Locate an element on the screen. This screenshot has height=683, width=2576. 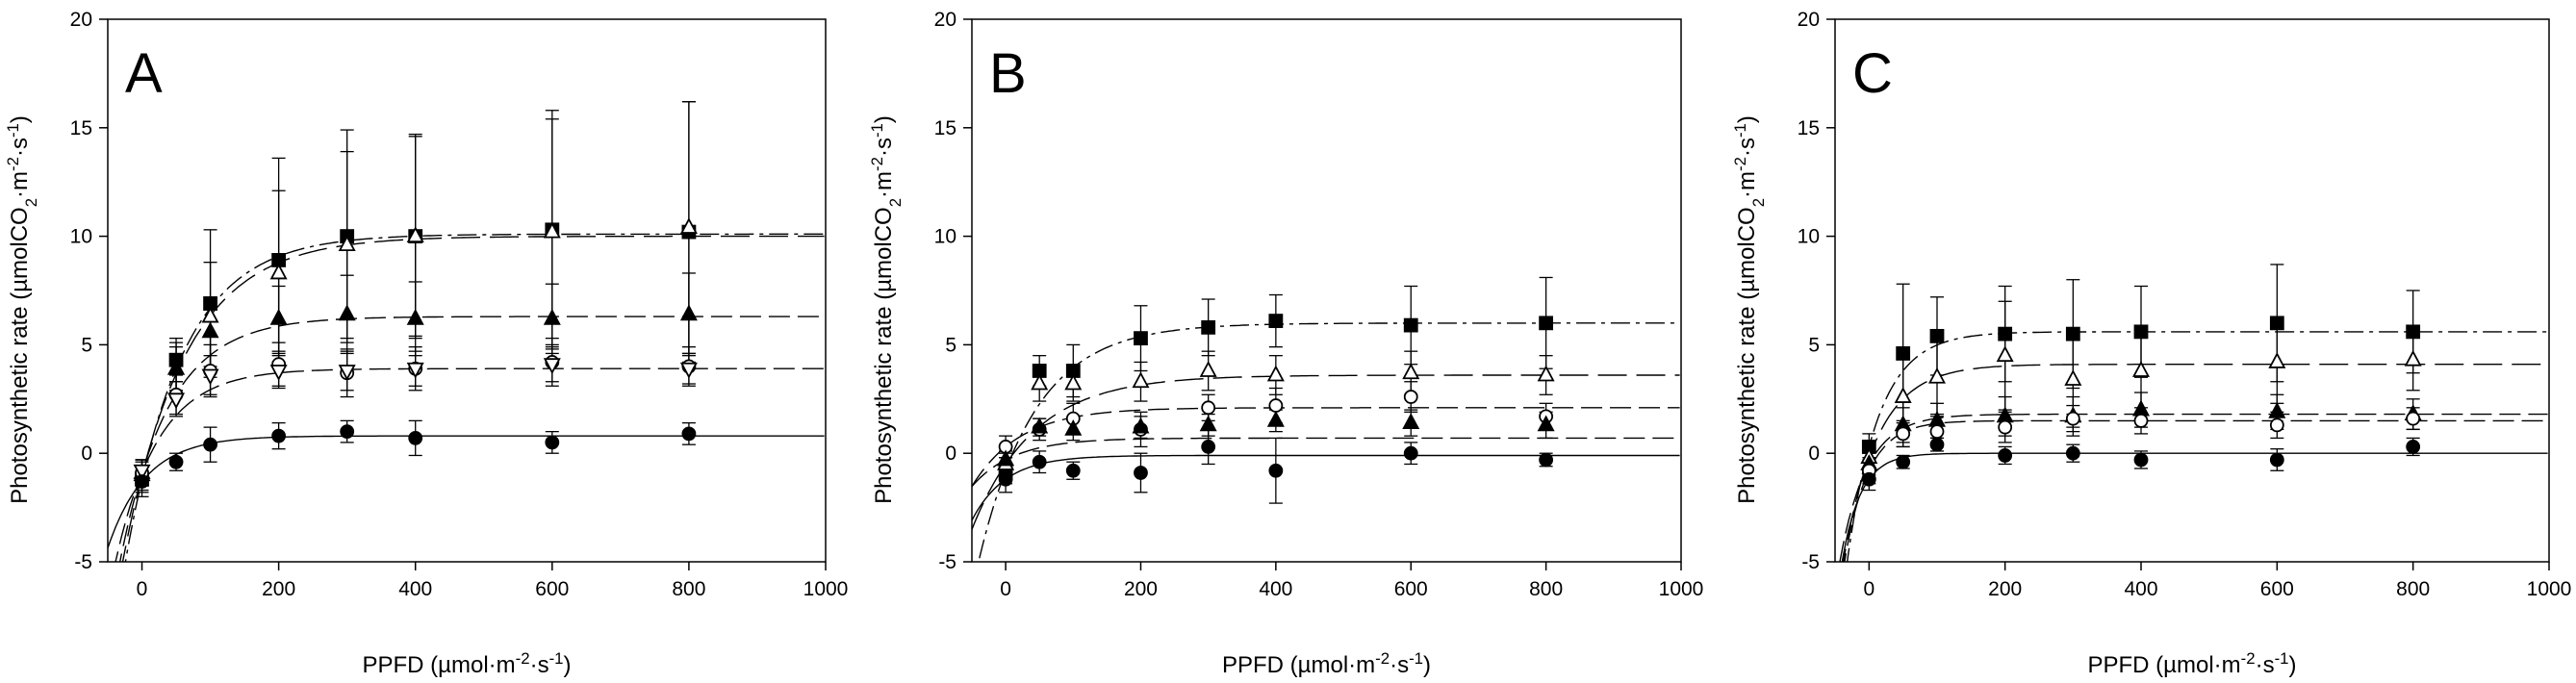
x-axis-title: PPFD (µmol·m-2·s-1) is located at coordinates (2192, 664).